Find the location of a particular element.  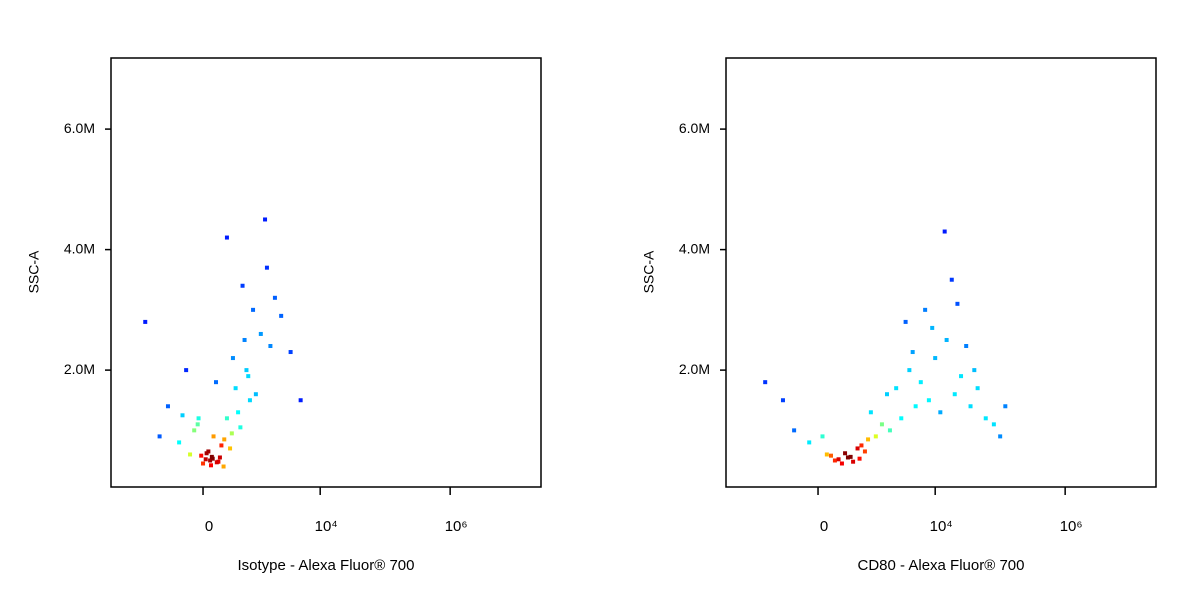

y-tick-label: 2.0M is located at coordinates (694, 369).